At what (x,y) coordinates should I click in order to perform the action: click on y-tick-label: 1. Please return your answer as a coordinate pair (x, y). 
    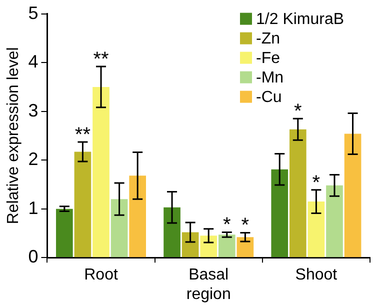
    Looking at the image, I should click on (33, 208).